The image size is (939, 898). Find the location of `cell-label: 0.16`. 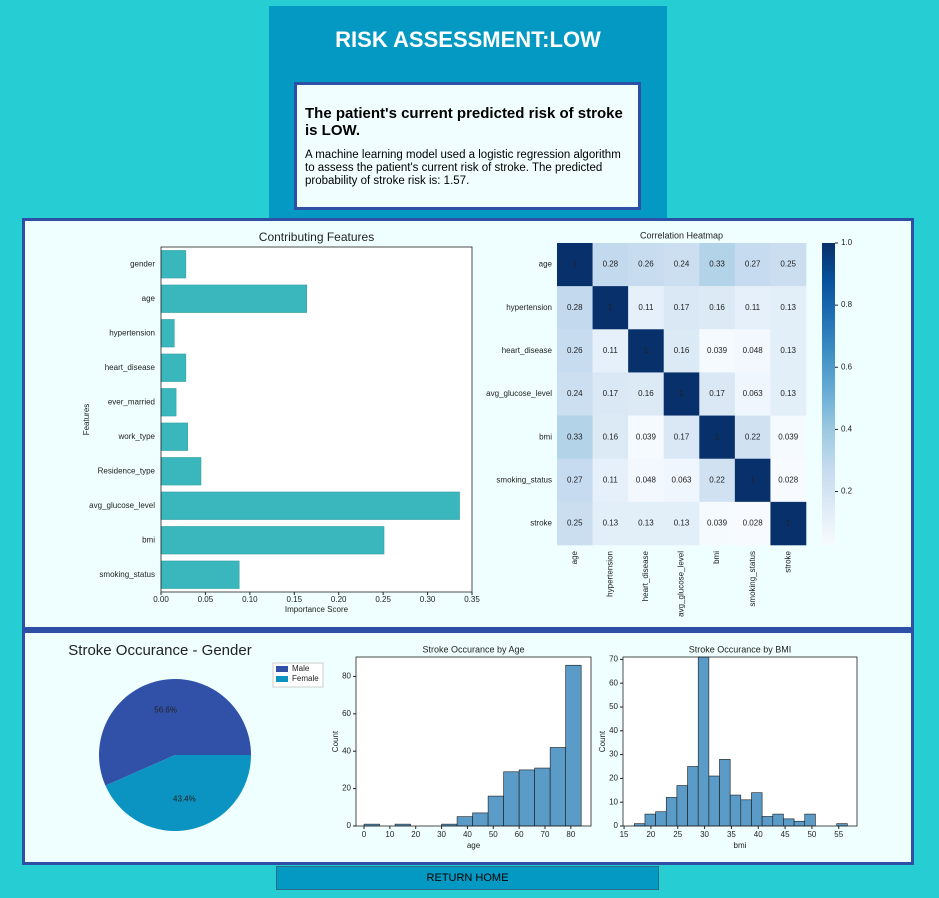

cell-label: 0.16 is located at coordinates (682, 350).